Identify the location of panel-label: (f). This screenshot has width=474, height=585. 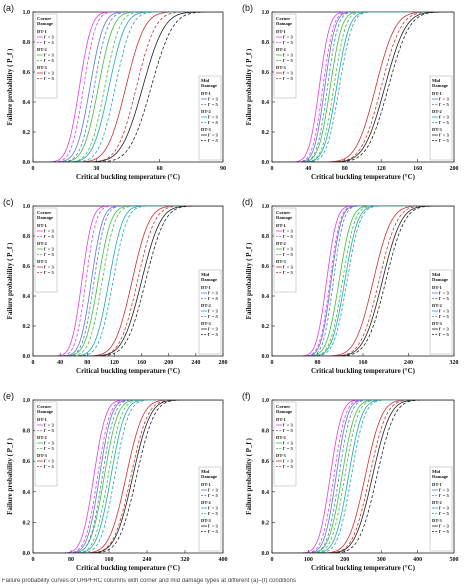
(246, 396).